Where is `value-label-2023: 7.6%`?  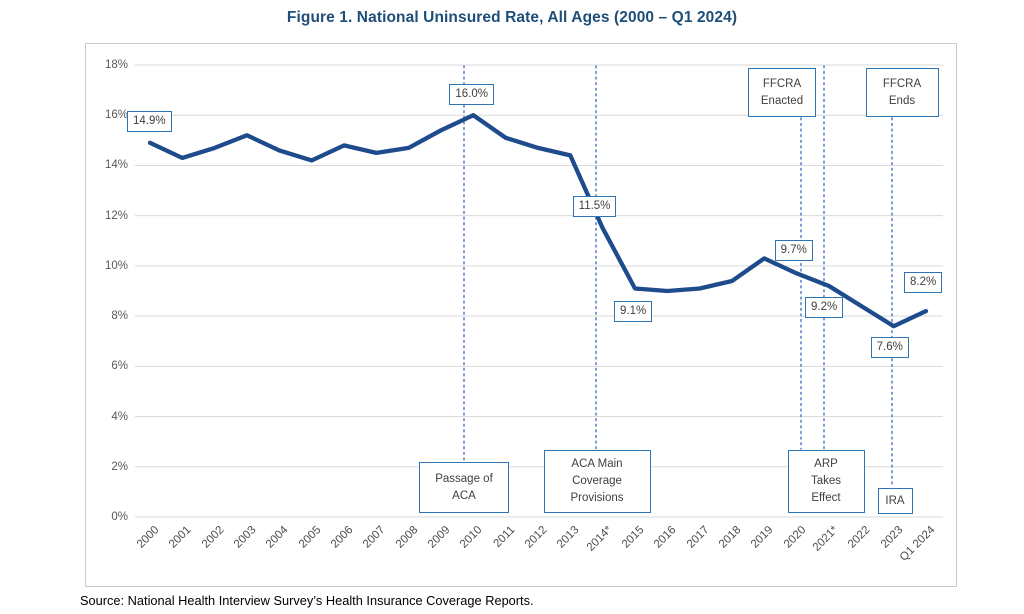 value-label-2023: 7.6% is located at coordinates (889, 348).